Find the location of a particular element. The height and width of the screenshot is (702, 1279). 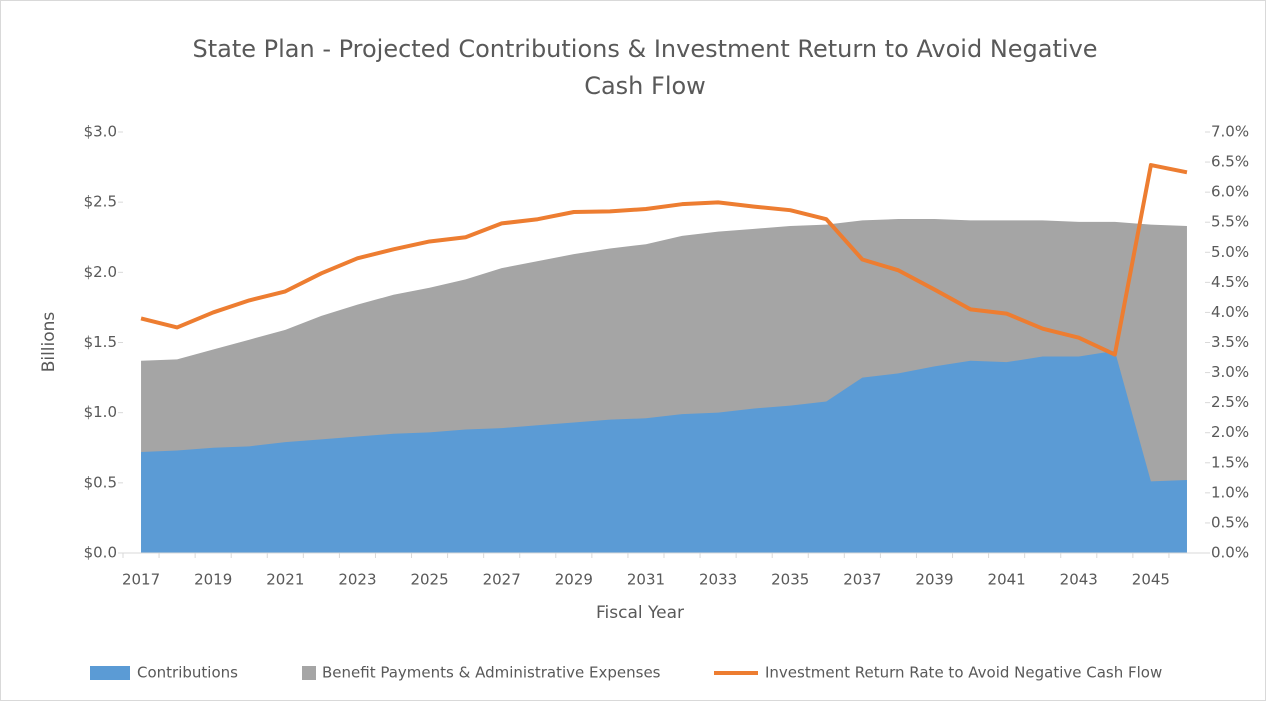

y2-tick-label: 1.5% is located at coordinates (1230, 462).